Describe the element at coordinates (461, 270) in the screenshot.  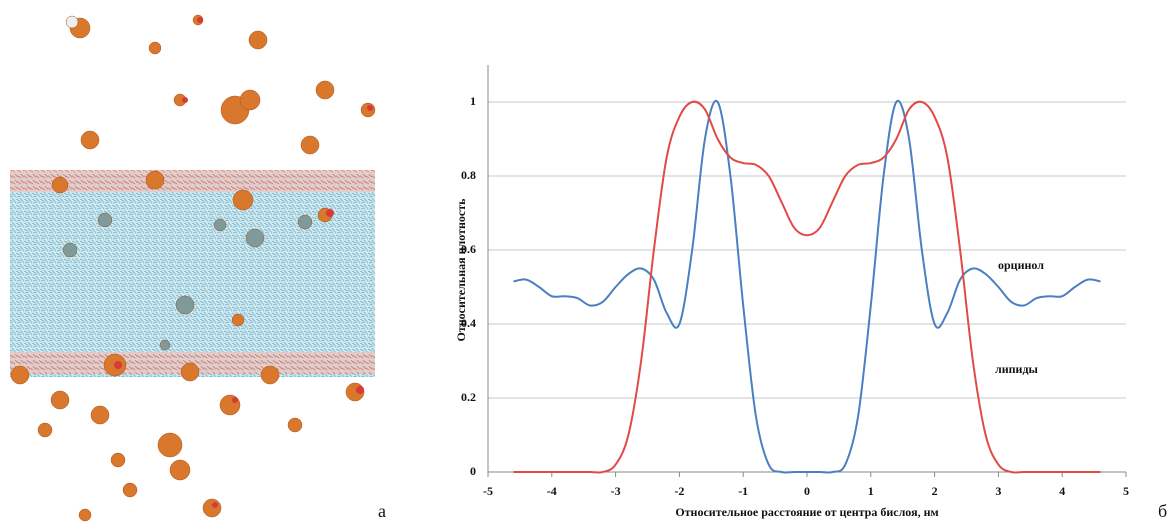
I see `y-axis-label: Относительная плотность` at that location.